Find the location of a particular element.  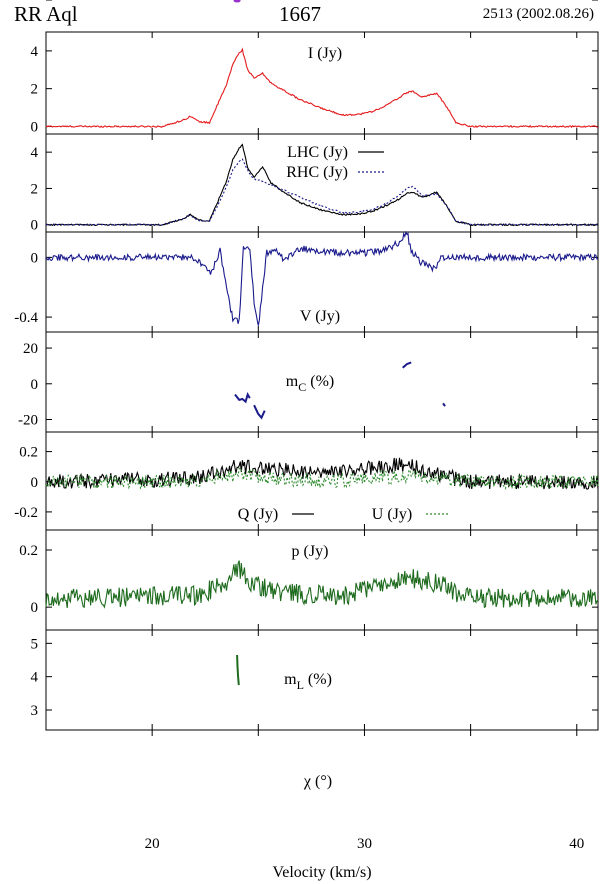

y-tick-label: -0.2 is located at coordinates (26, 513).